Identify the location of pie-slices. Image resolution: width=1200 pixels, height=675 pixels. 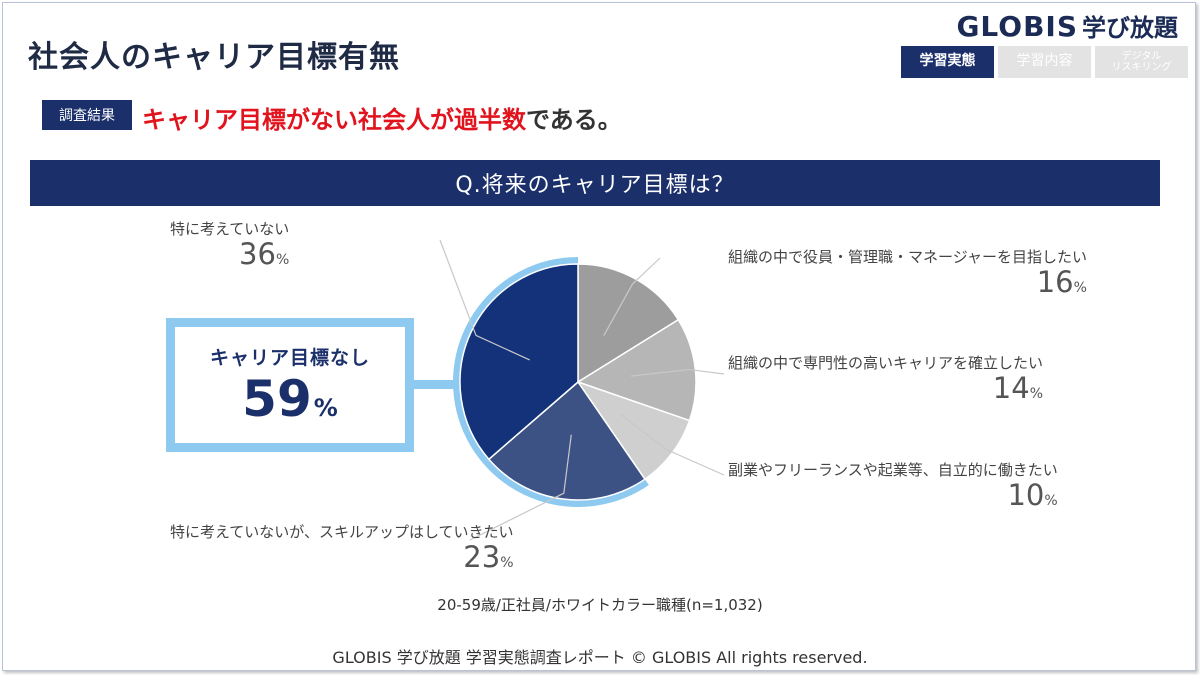
(575, 382).